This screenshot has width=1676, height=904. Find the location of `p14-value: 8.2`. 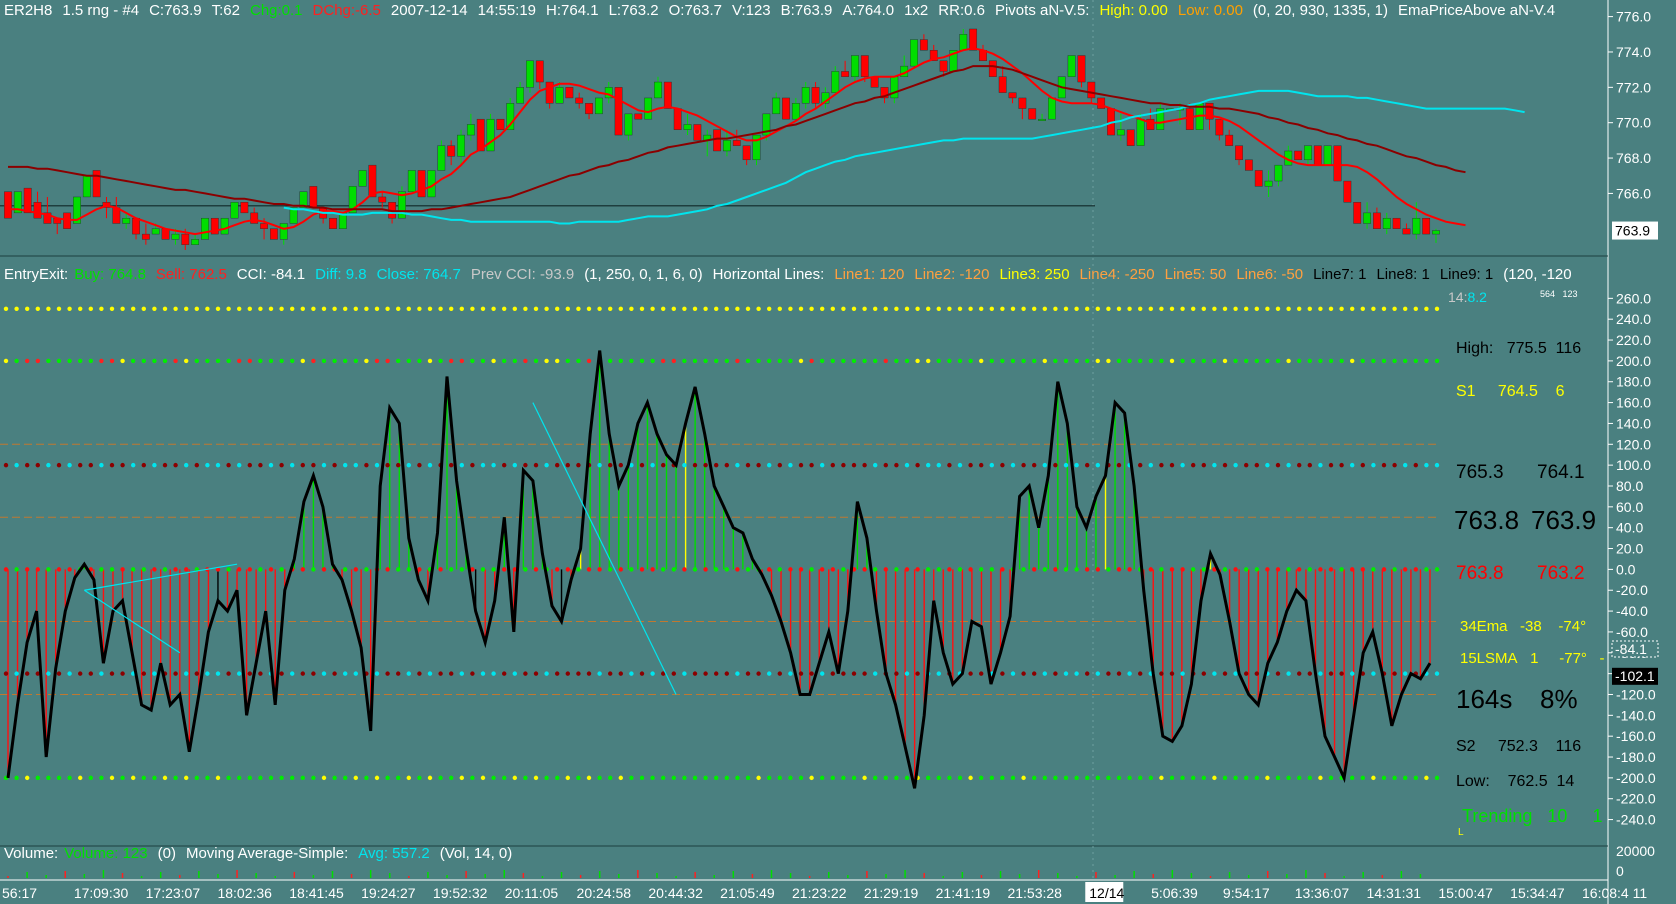

p14-value: 8.2 is located at coordinates (1477, 297).